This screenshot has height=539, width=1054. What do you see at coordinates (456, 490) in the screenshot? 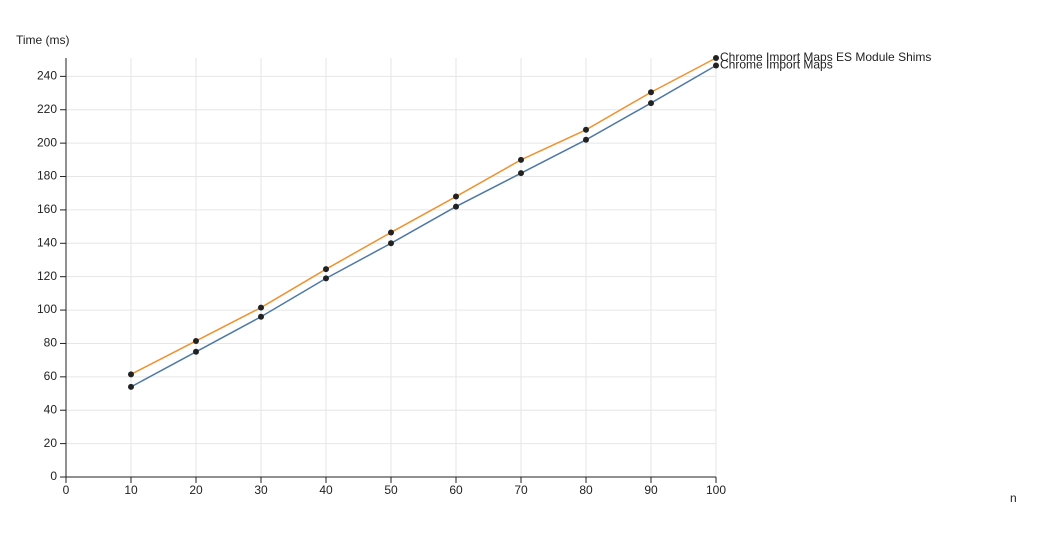
I see `x-tick-label: 60` at bounding box center [456, 490].